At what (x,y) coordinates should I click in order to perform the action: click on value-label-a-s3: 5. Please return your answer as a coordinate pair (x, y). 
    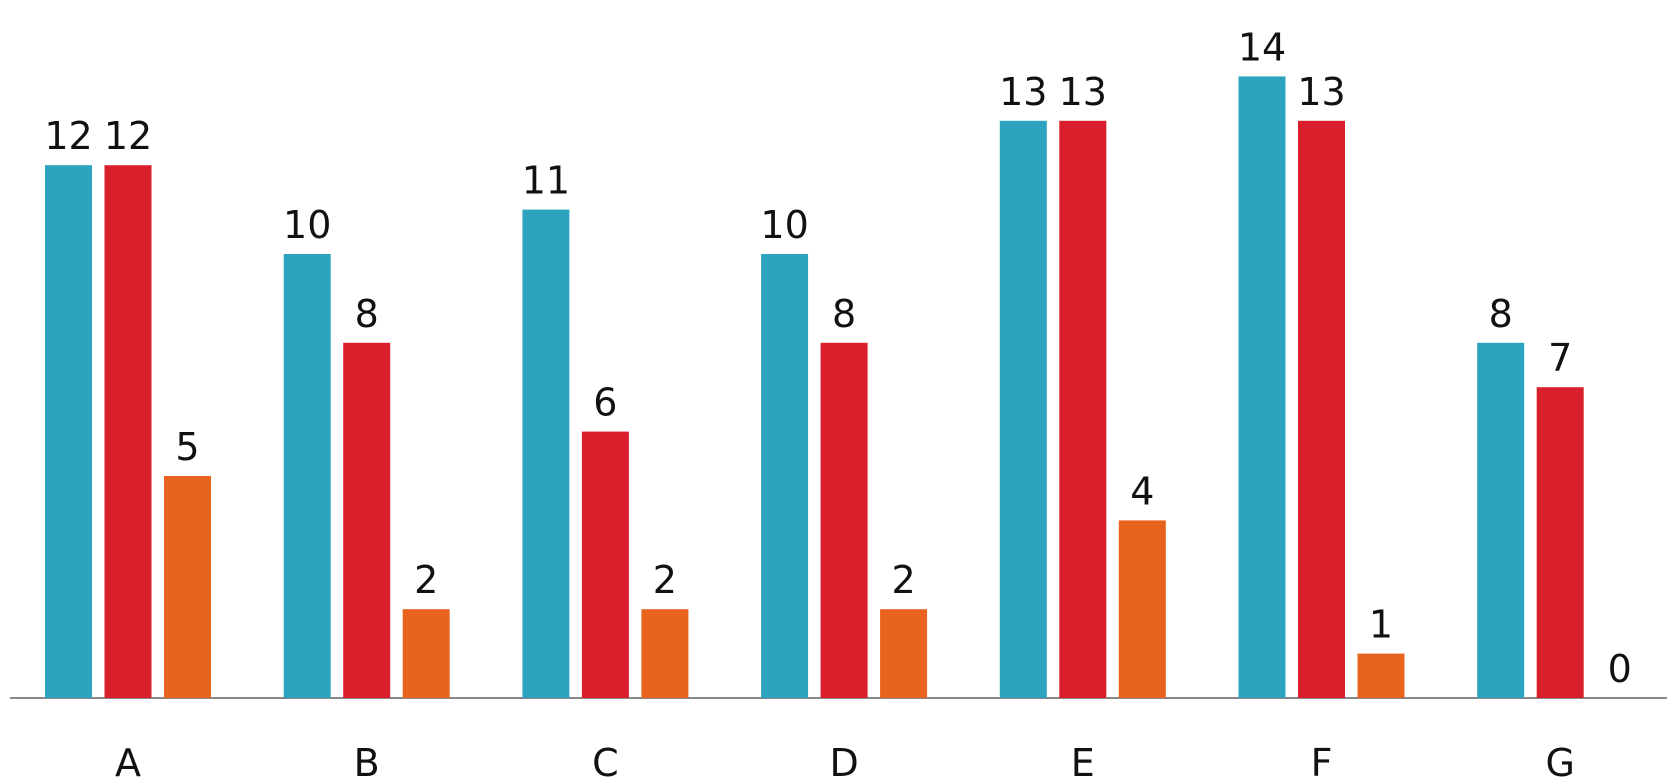
    Looking at the image, I should click on (187, 447).